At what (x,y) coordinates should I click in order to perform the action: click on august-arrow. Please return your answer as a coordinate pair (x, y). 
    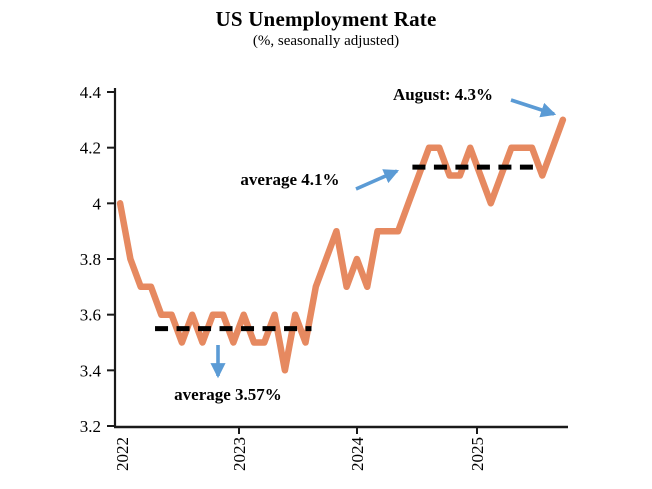
    Looking at the image, I should click on (533, 108).